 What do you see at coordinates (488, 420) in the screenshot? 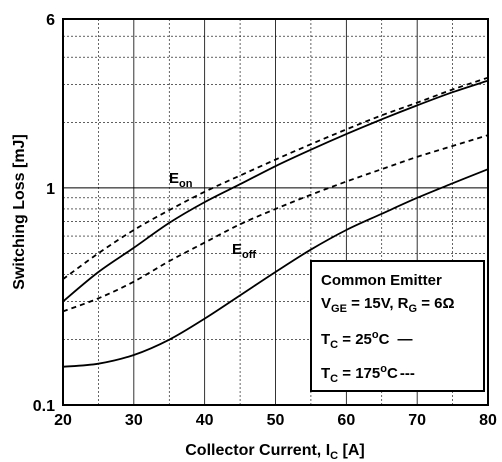
I see `x-tick-label: 80` at bounding box center [488, 420].